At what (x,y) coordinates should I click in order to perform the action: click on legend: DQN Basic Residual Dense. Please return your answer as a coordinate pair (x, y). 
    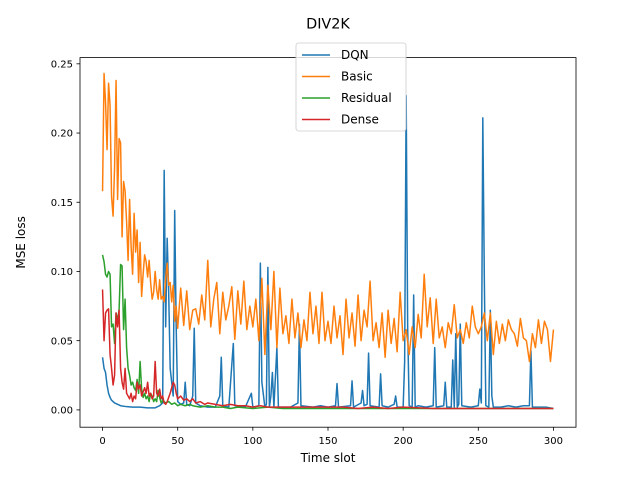
    Looking at the image, I should click on (351, 87).